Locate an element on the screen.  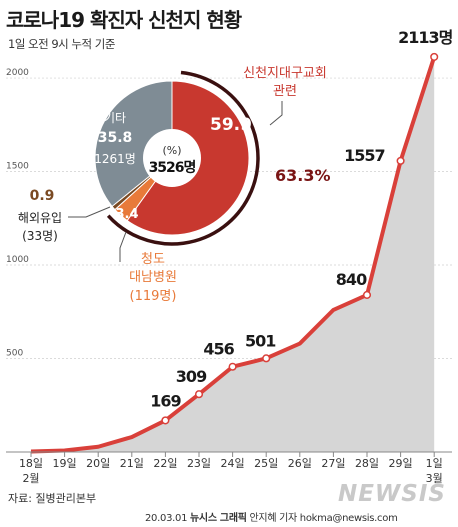
data-label: 169 is located at coordinates (165, 400).